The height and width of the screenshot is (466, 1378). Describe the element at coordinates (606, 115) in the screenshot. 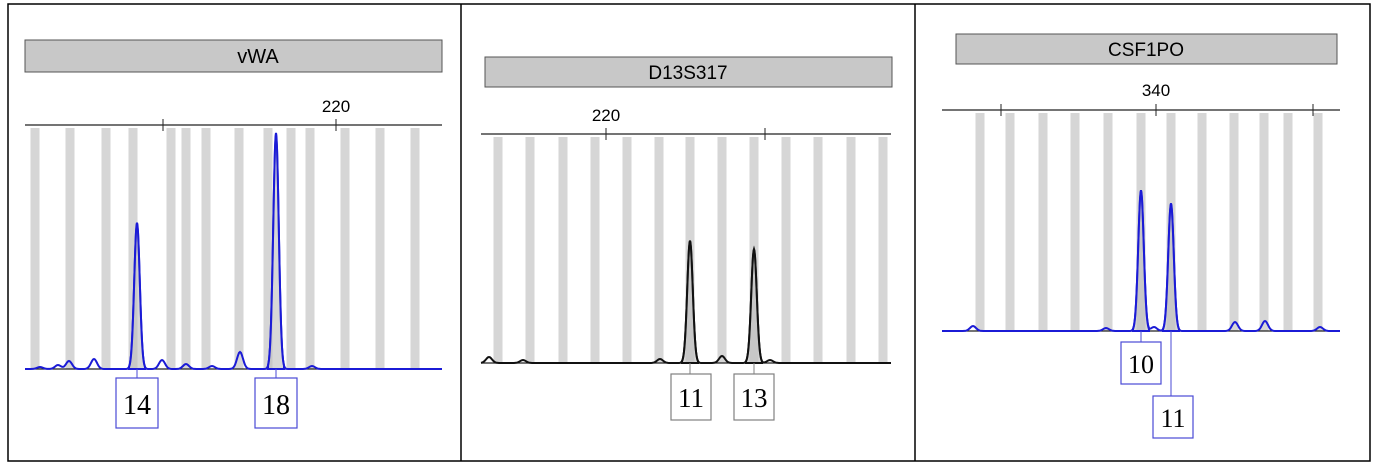

I see `panel-d13s317-axis-tick-label: 220` at that location.